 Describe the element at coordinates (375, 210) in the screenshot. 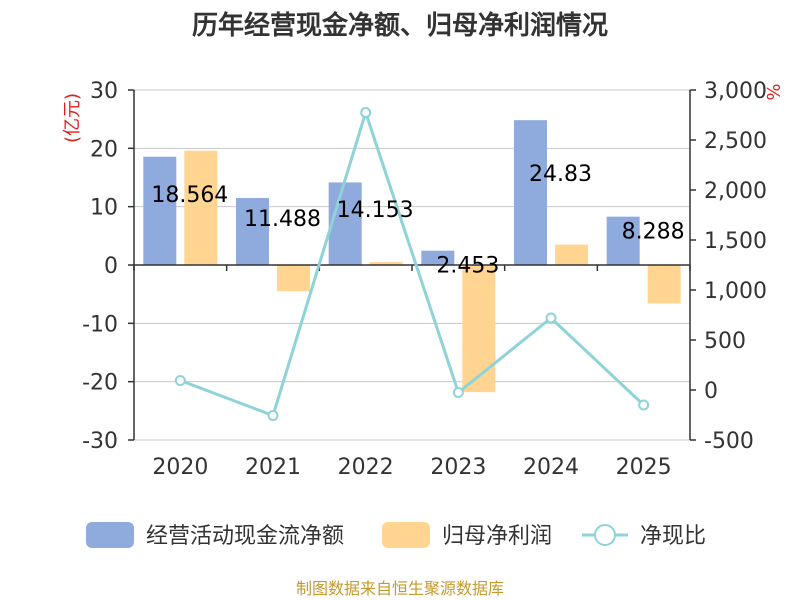

I see `cashflow-data-label: 14.153` at that location.